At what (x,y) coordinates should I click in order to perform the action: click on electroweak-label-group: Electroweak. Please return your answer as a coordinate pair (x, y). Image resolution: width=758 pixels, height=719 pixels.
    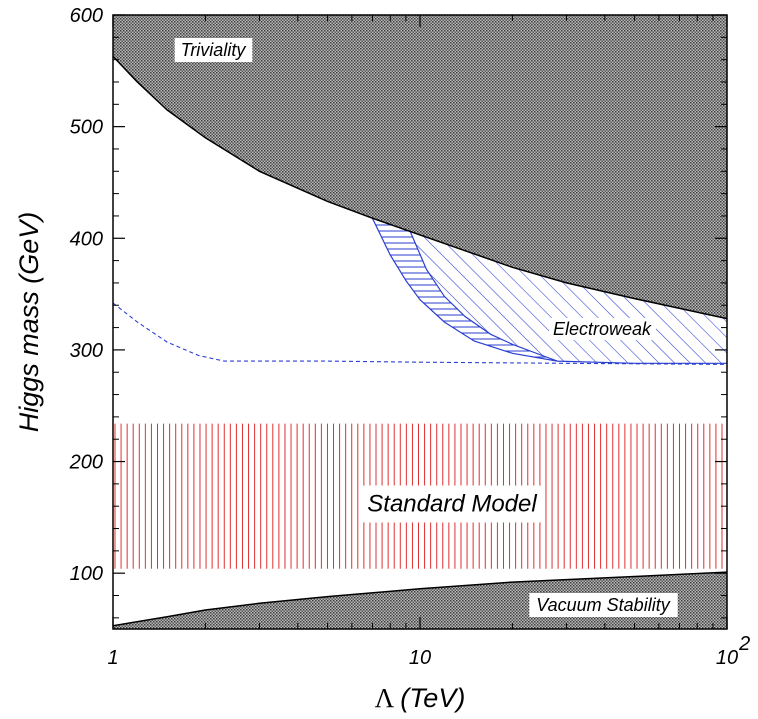
    Looking at the image, I should click on (602, 329).